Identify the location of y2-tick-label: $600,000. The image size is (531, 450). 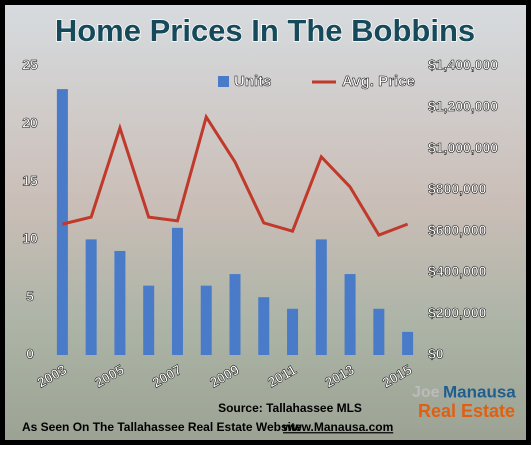
(457, 230).